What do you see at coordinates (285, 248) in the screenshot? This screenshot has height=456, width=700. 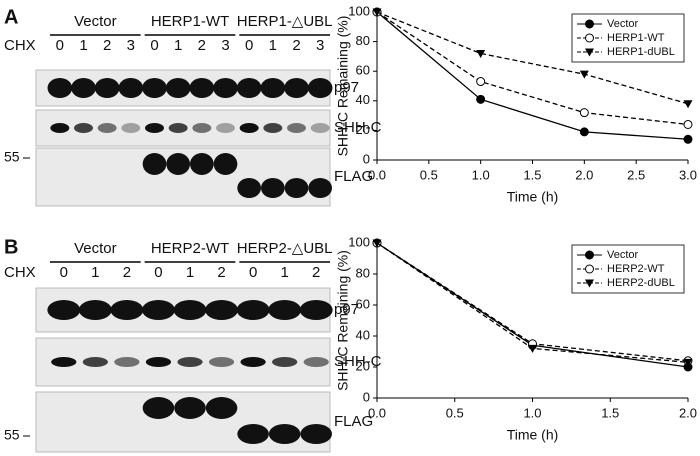 I see `group-label: HERP2-△UBL` at bounding box center [285, 248].